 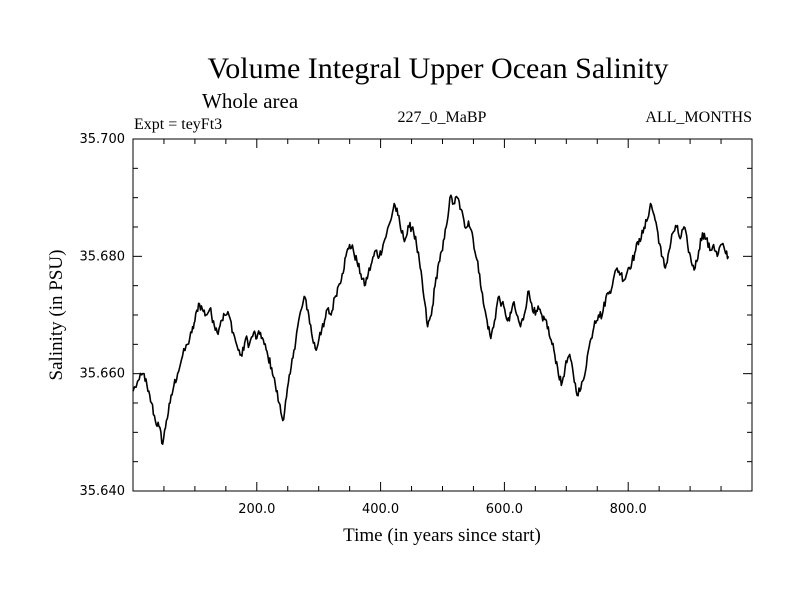 I want to click on y-tick-label: 35.660, so click(x=103, y=374).